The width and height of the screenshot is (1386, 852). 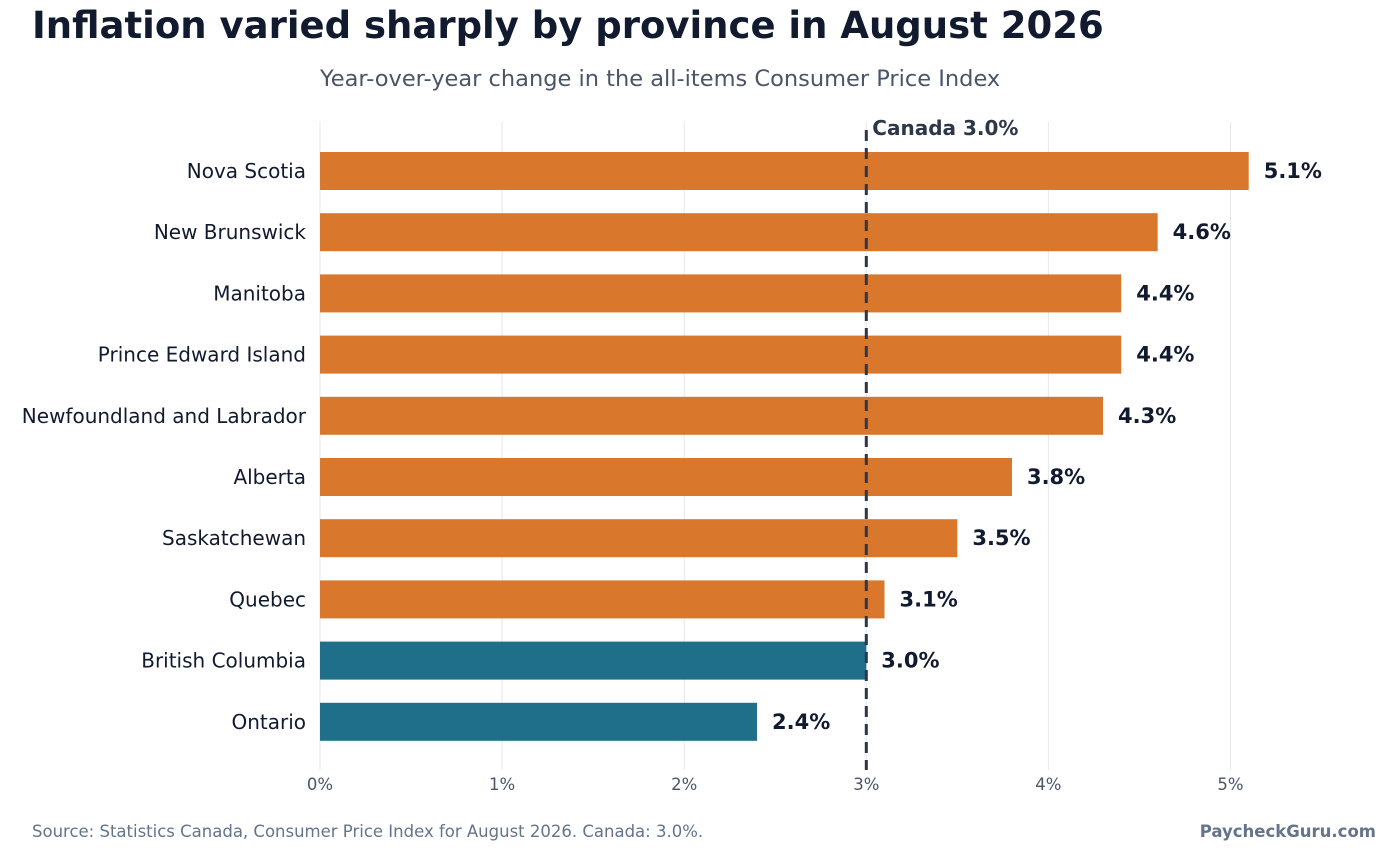 What do you see at coordinates (1048, 784) in the screenshot?
I see `x-tick-label: 4%` at bounding box center [1048, 784].